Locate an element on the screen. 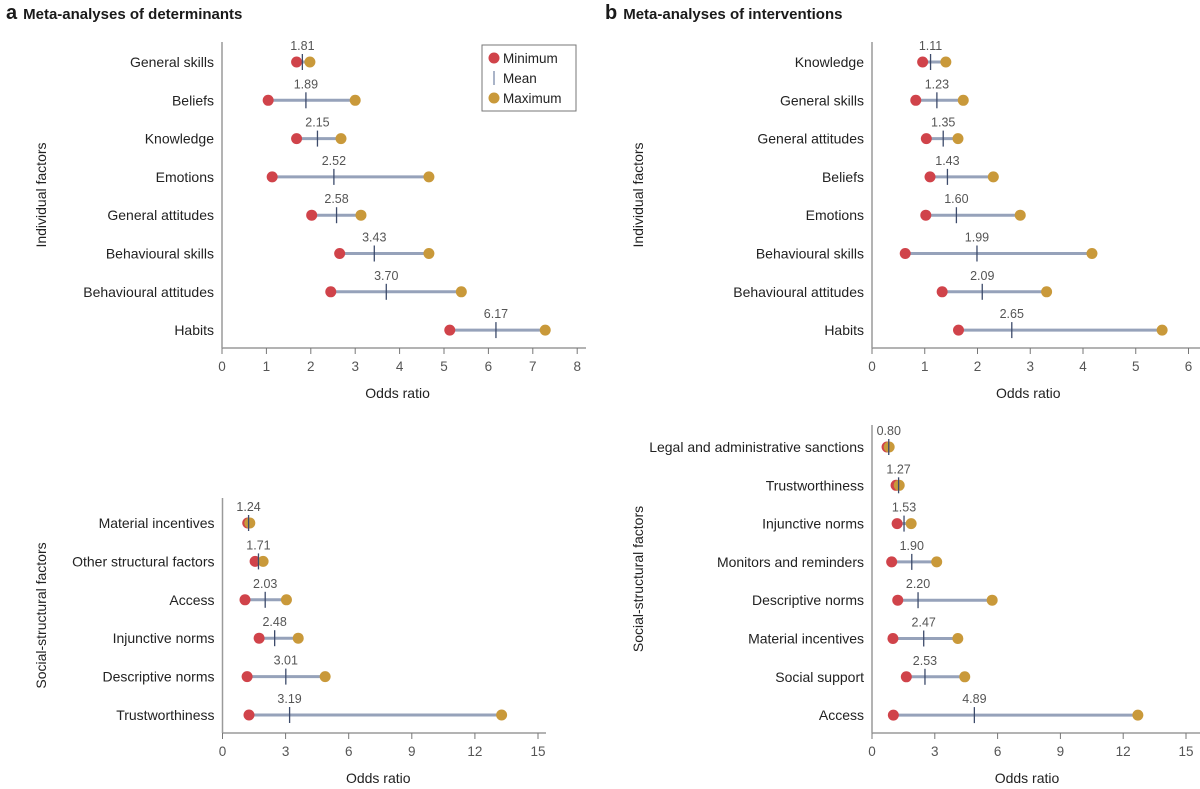 This screenshot has width=1200, height=789. data-row: General attitudes 1.35 is located at coordinates (860, 131).